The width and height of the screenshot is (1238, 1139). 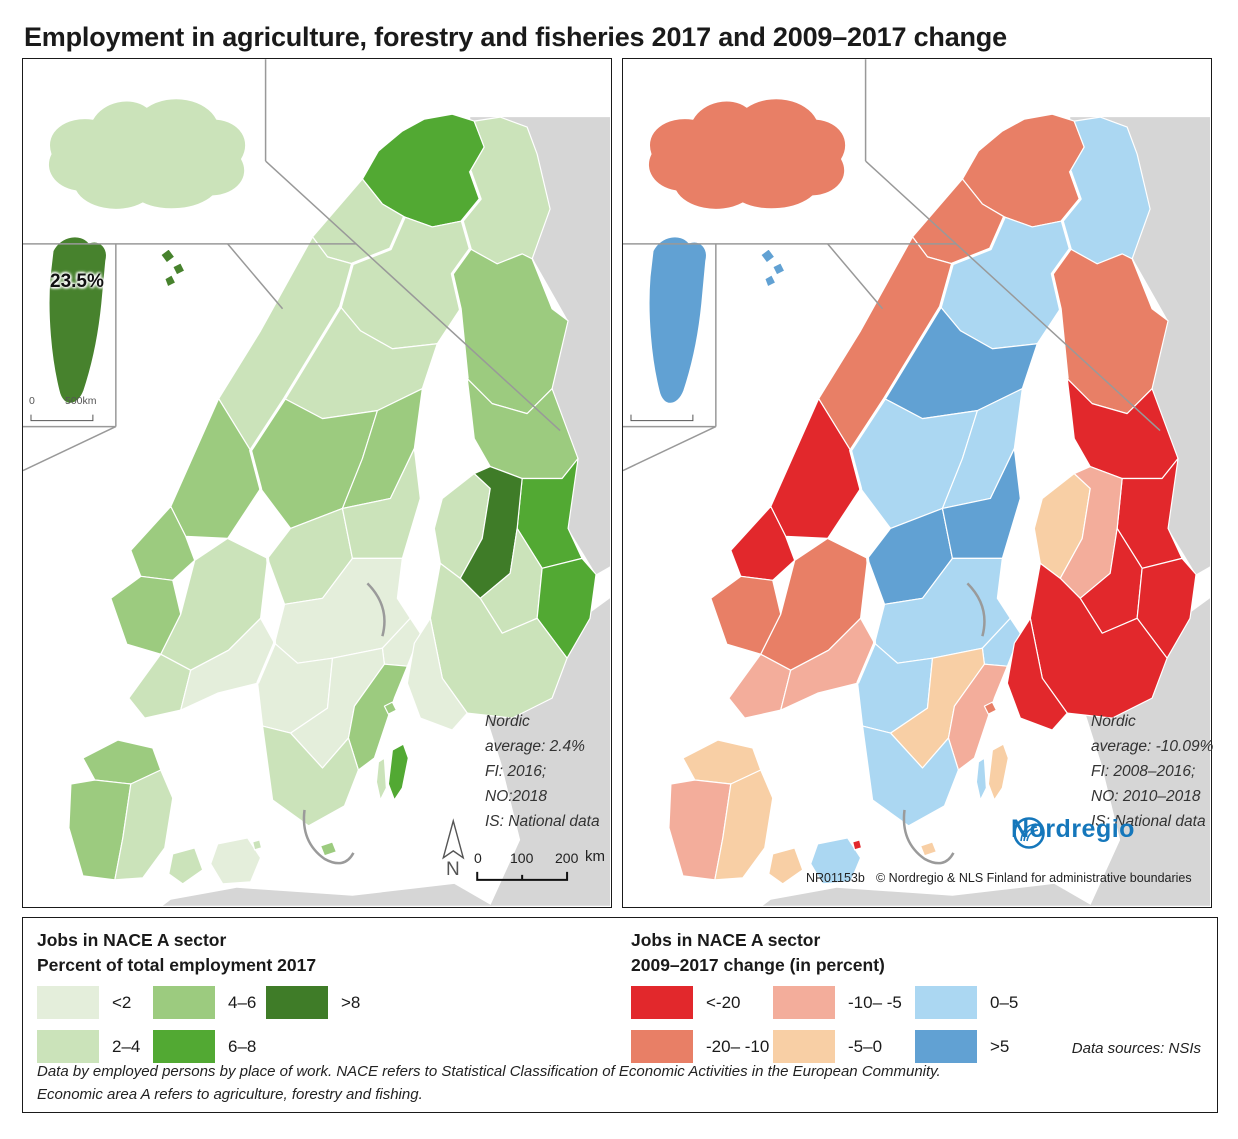 I want to click on inset-scale-label: 500km, so click(x=81, y=401).